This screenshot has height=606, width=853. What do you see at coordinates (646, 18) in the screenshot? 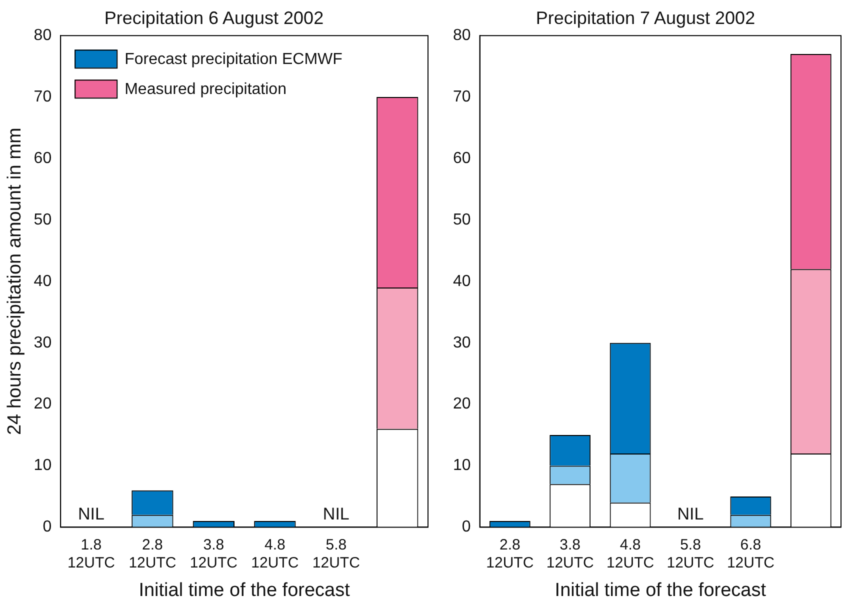
I see `chart-title: Precipitation 7 August 2002` at bounding box center [646, 18].